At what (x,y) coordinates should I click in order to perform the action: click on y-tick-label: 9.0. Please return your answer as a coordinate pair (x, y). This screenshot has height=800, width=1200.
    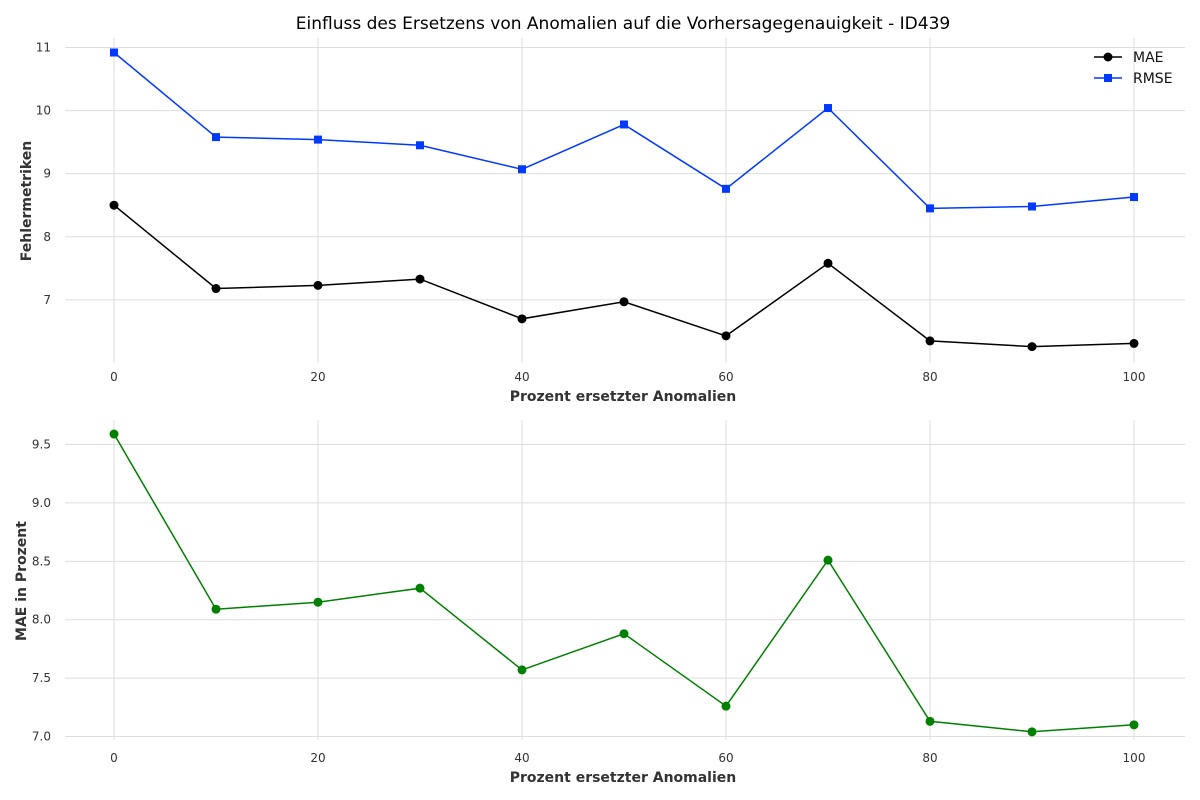
    Looking at the image, I should click on (41, 503).